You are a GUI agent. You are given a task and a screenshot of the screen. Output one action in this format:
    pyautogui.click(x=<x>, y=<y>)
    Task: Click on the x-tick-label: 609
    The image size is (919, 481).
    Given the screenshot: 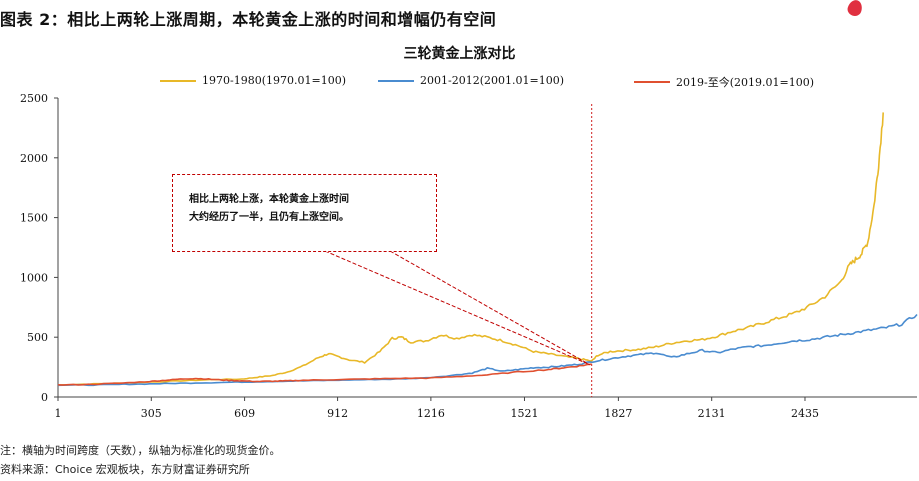 What is the action you would take?
    pyautogui.click(x=244, y=413)
    